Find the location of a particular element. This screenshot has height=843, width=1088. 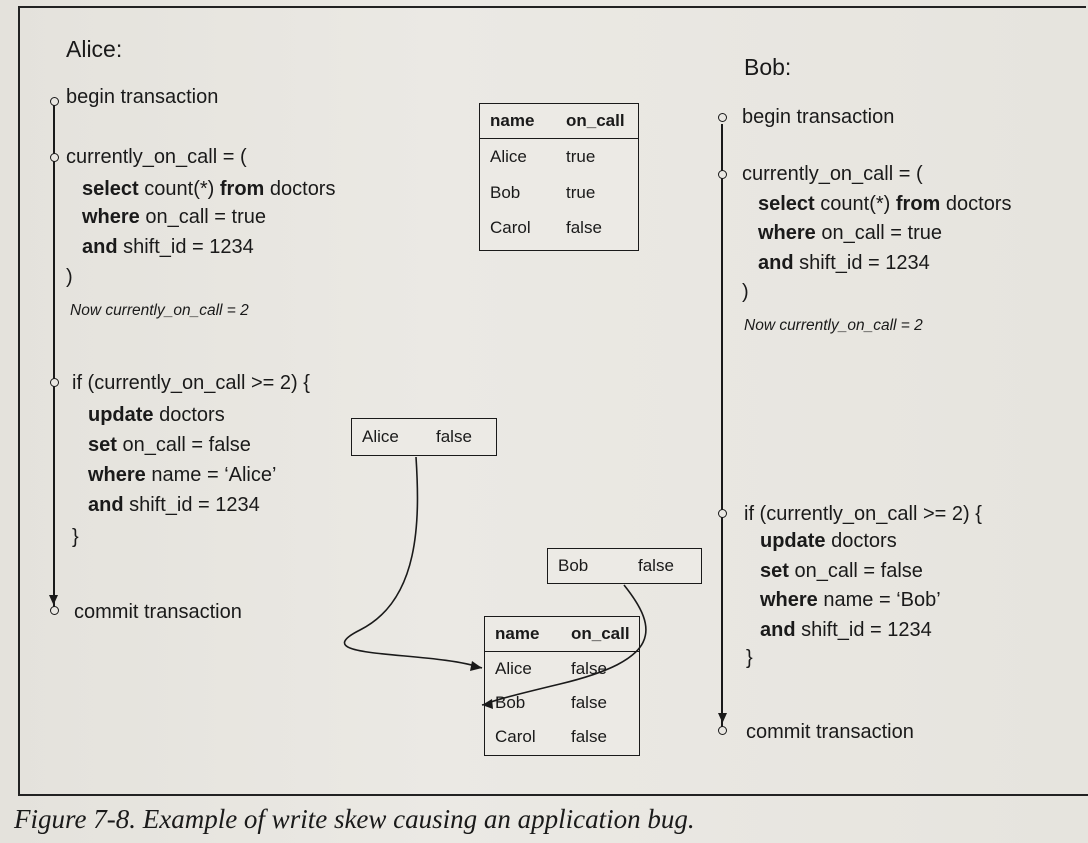

alice-and-line: and shift_id = 1234 is located at coordinates (168, 247).